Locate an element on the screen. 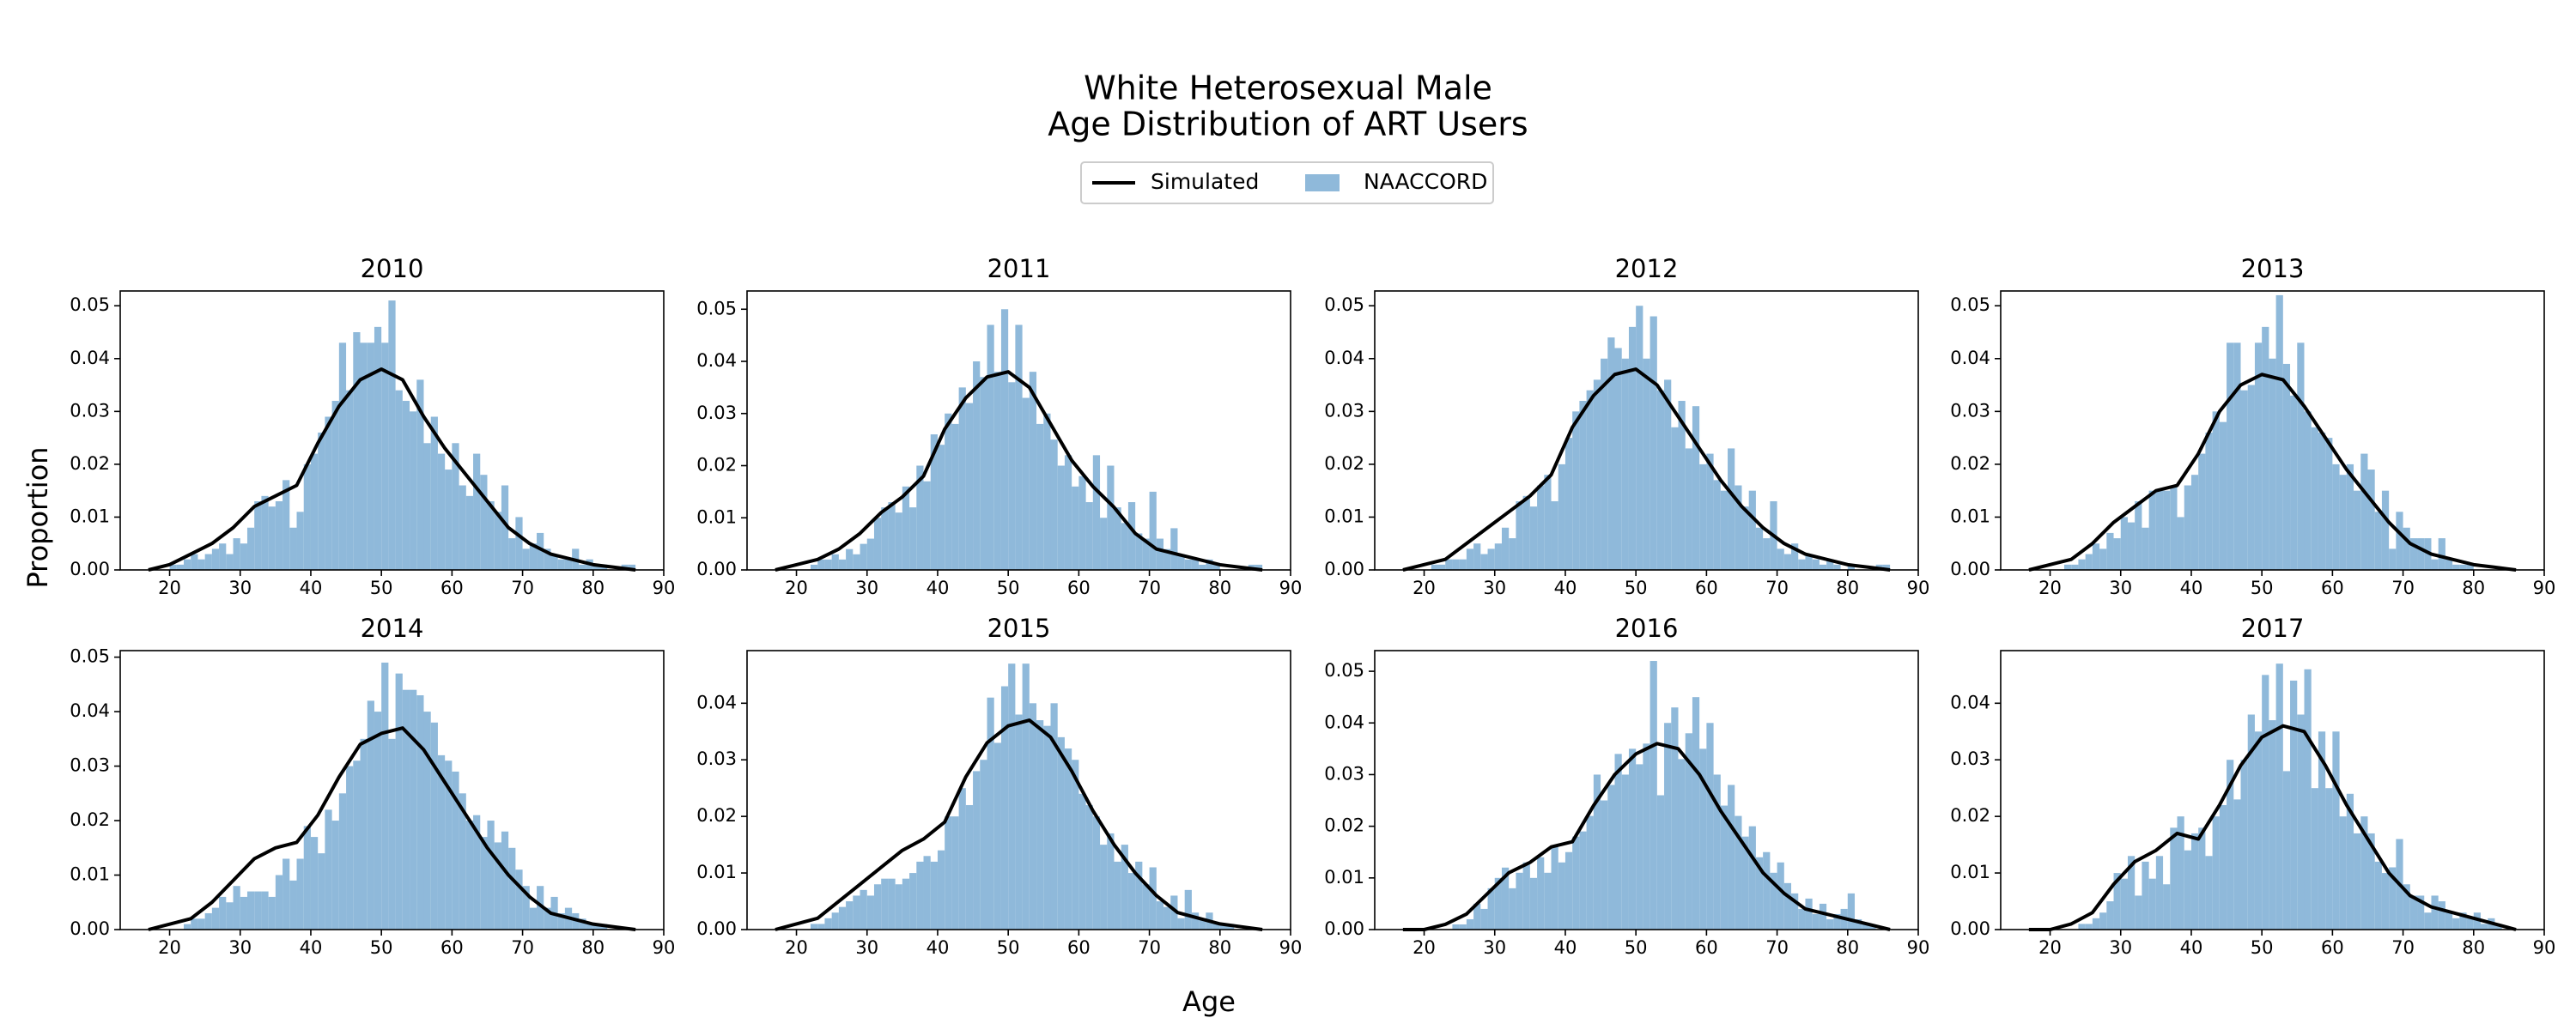  x-tick-label: 60 is located at coordinates (2332, 588).